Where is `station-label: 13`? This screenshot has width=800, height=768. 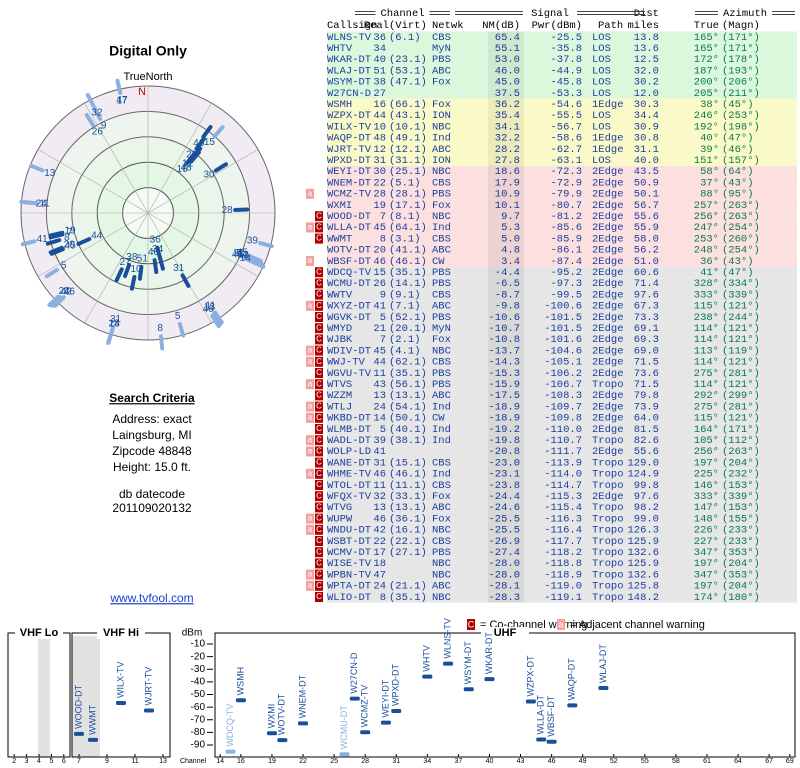
station-label: 13 is located at coordinates (210, 307).